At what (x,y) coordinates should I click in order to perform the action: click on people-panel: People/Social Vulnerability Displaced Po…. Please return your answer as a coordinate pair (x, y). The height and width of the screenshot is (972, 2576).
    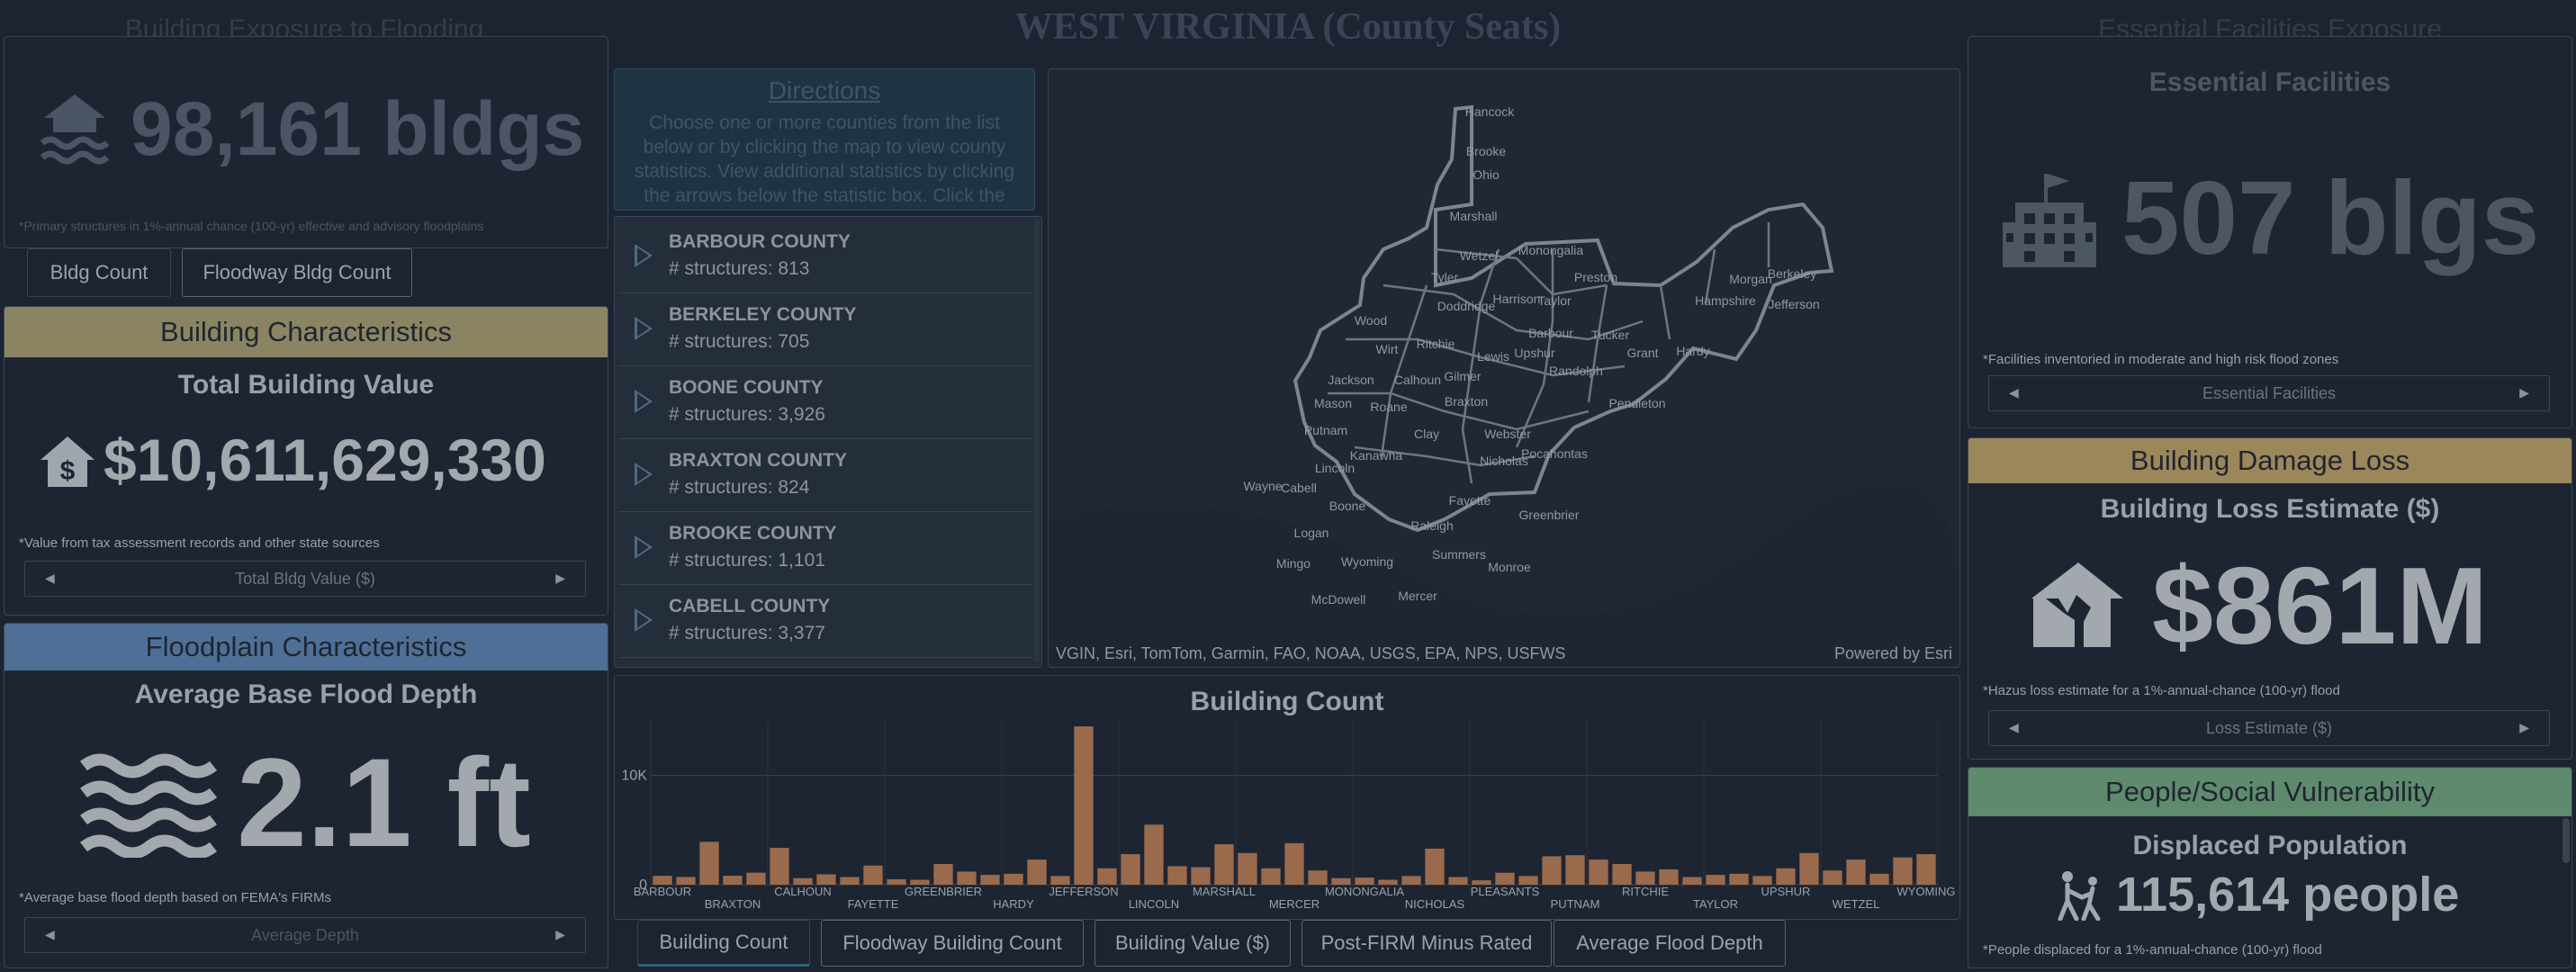
    Looking at the image, I should click on (2270, 867).